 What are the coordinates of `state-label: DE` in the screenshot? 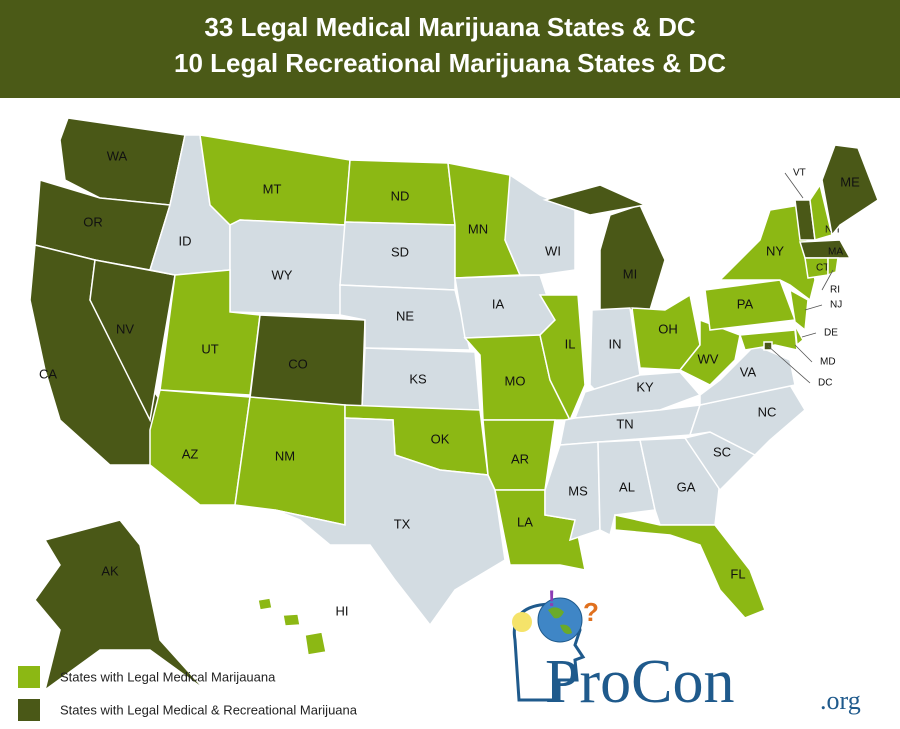 It's located at (831, 333).